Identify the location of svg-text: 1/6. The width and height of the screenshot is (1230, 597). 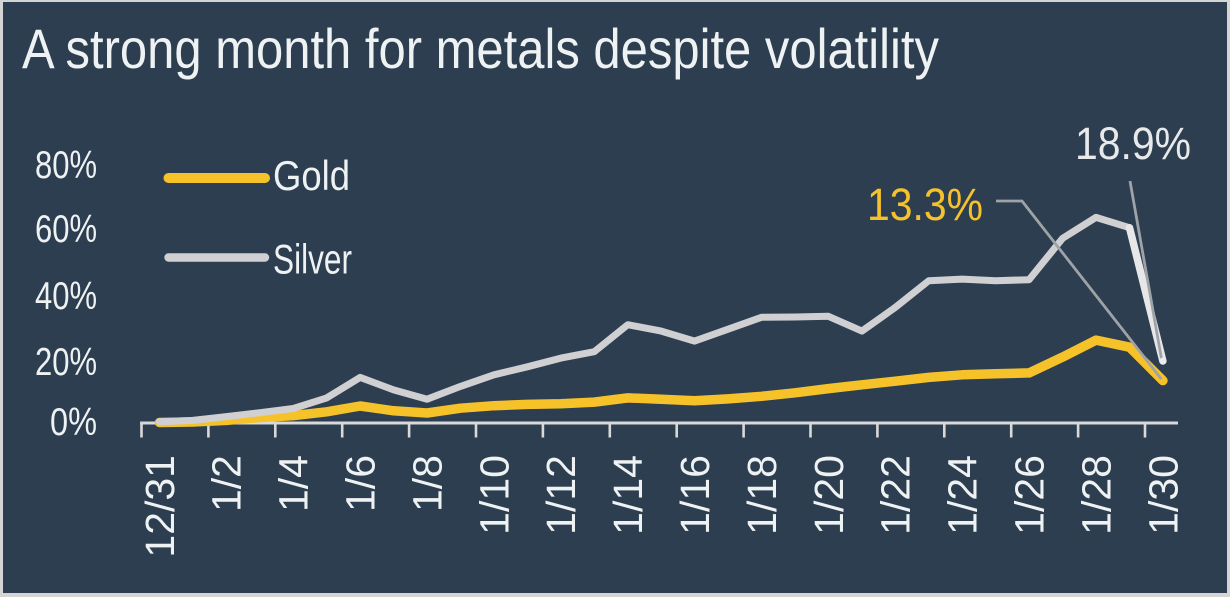
(361, 483).